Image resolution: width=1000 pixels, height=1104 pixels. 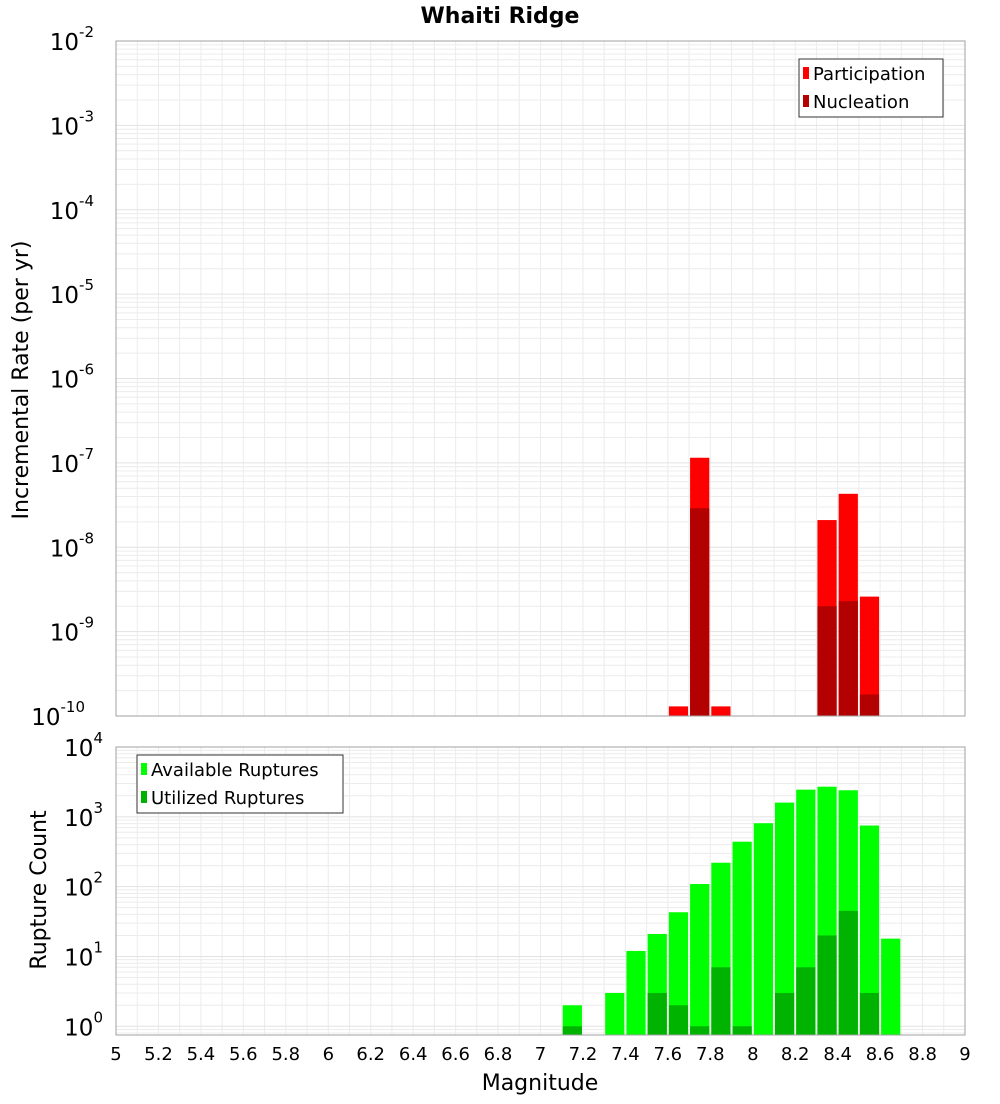 What do you see at coordinates (370, 1054) in the screenshot?
I see `x-tick-label: 6.2` at bounding box center [370, 1054].